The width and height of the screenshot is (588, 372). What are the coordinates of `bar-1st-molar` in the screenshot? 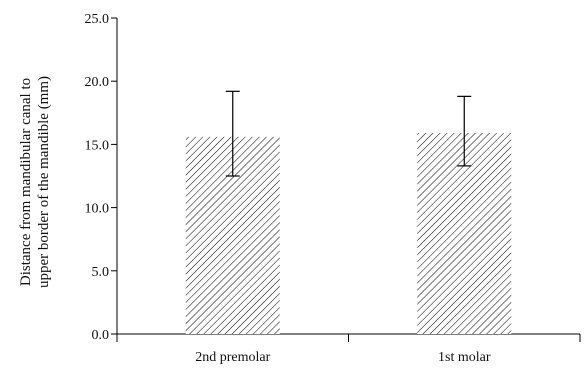 It's located at (464, 233).